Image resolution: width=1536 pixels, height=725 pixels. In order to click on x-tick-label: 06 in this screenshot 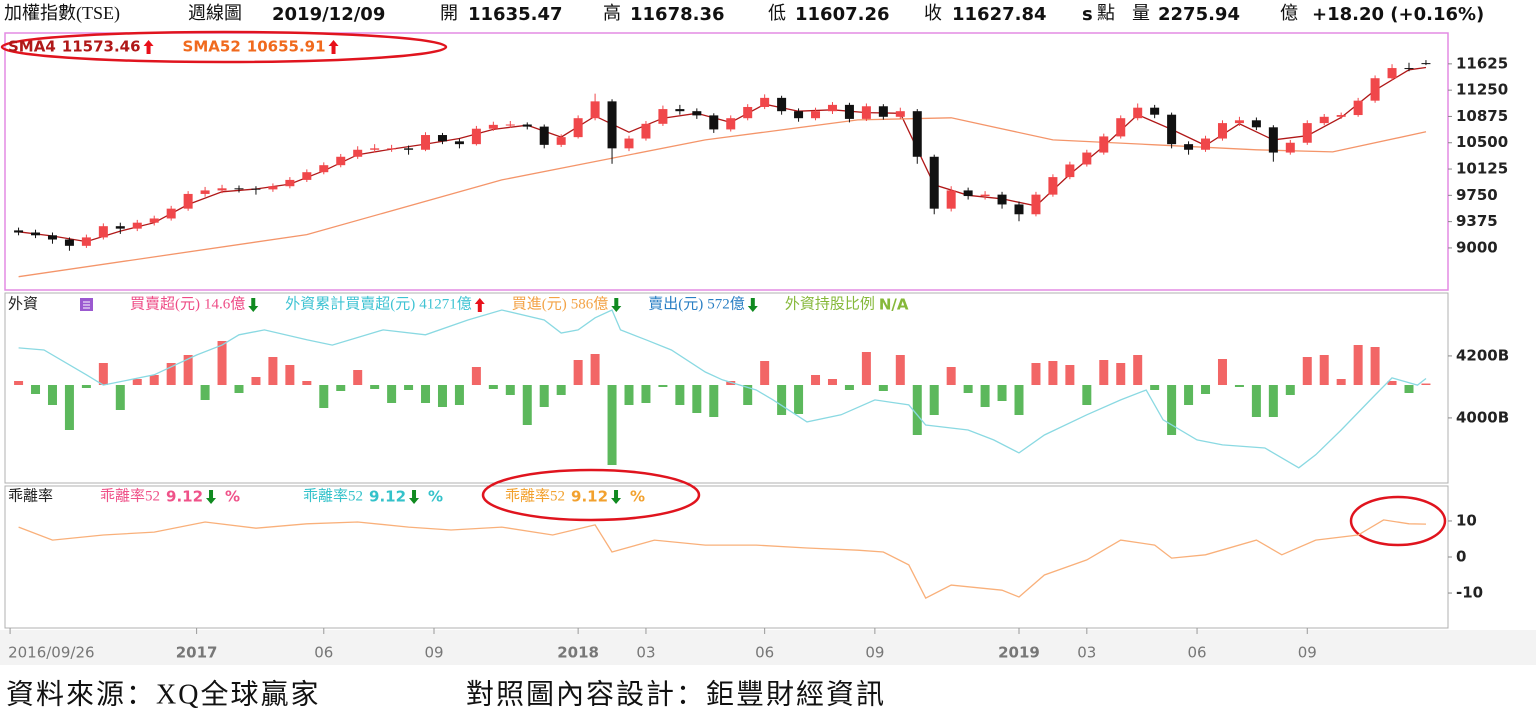, I will do `click(323, 653)`.